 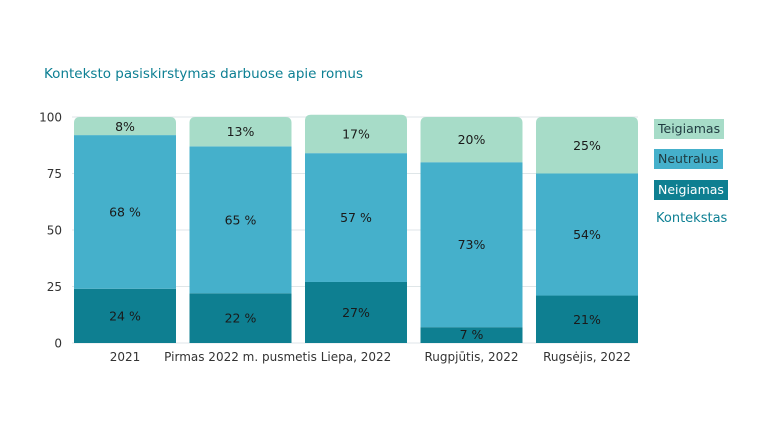 What do you see at coordinates (688, 159) in the screenshot?
I see `legend-item-neutralus: Neutralus` at bounding box center [688, 159].